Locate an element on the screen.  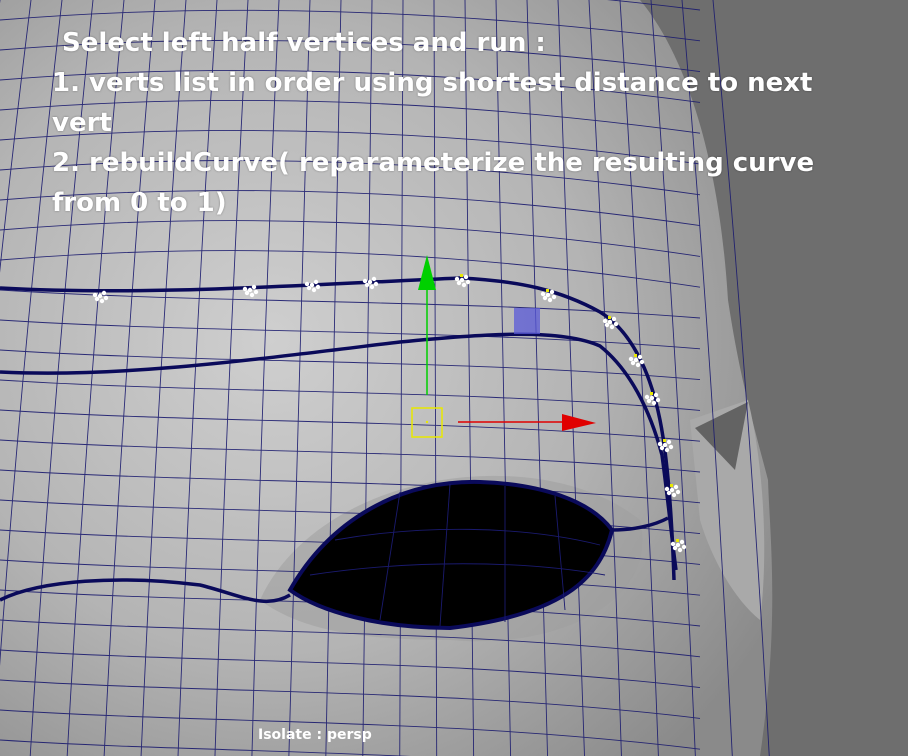
move-y-arrow-icon is located at coordinates (427, 272).